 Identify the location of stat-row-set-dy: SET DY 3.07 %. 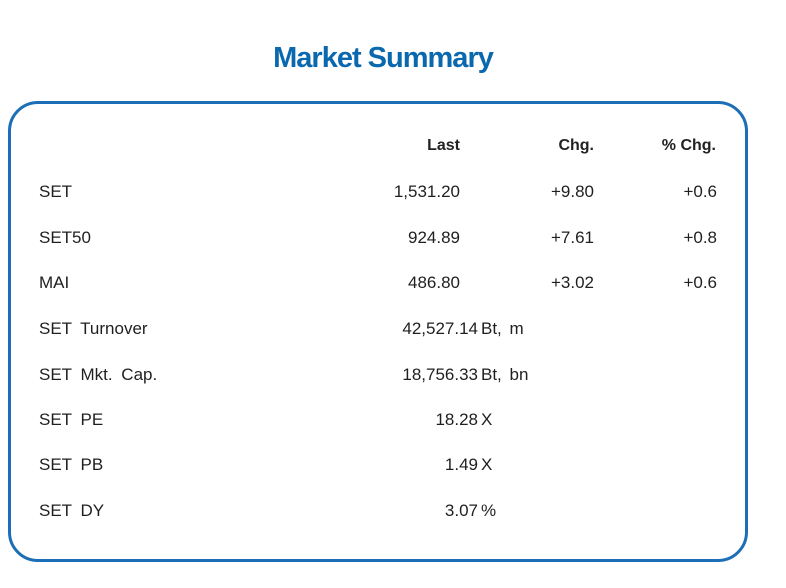
(393, 512).